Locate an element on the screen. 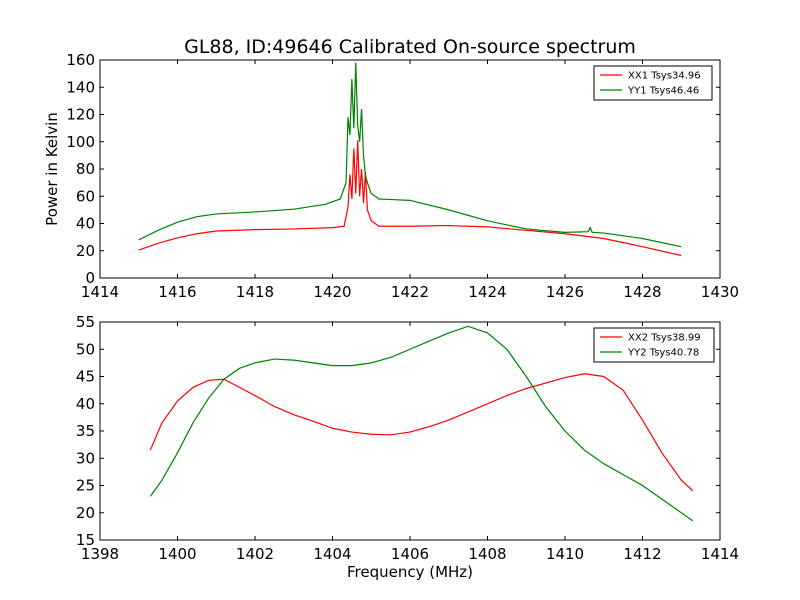  legend-entry: YY2 Tsys40.78 is located at coordinates (663, 353).